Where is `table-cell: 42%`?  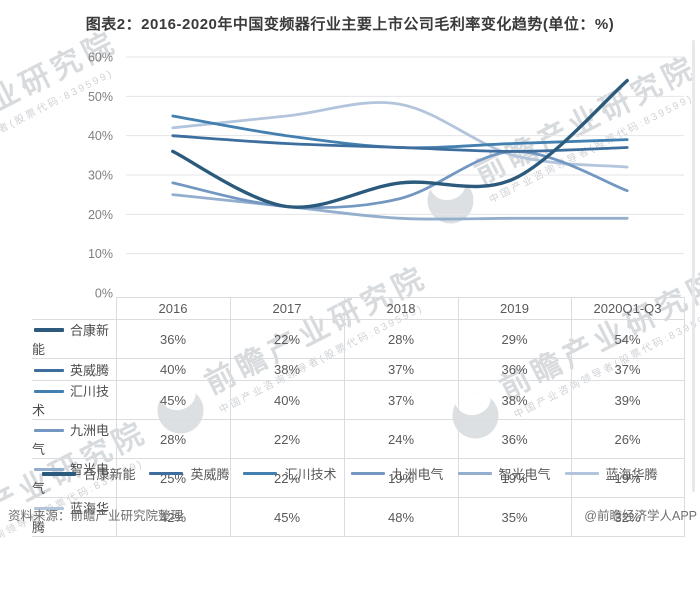 table-cell: 42% is located at coordinates (172, 517).